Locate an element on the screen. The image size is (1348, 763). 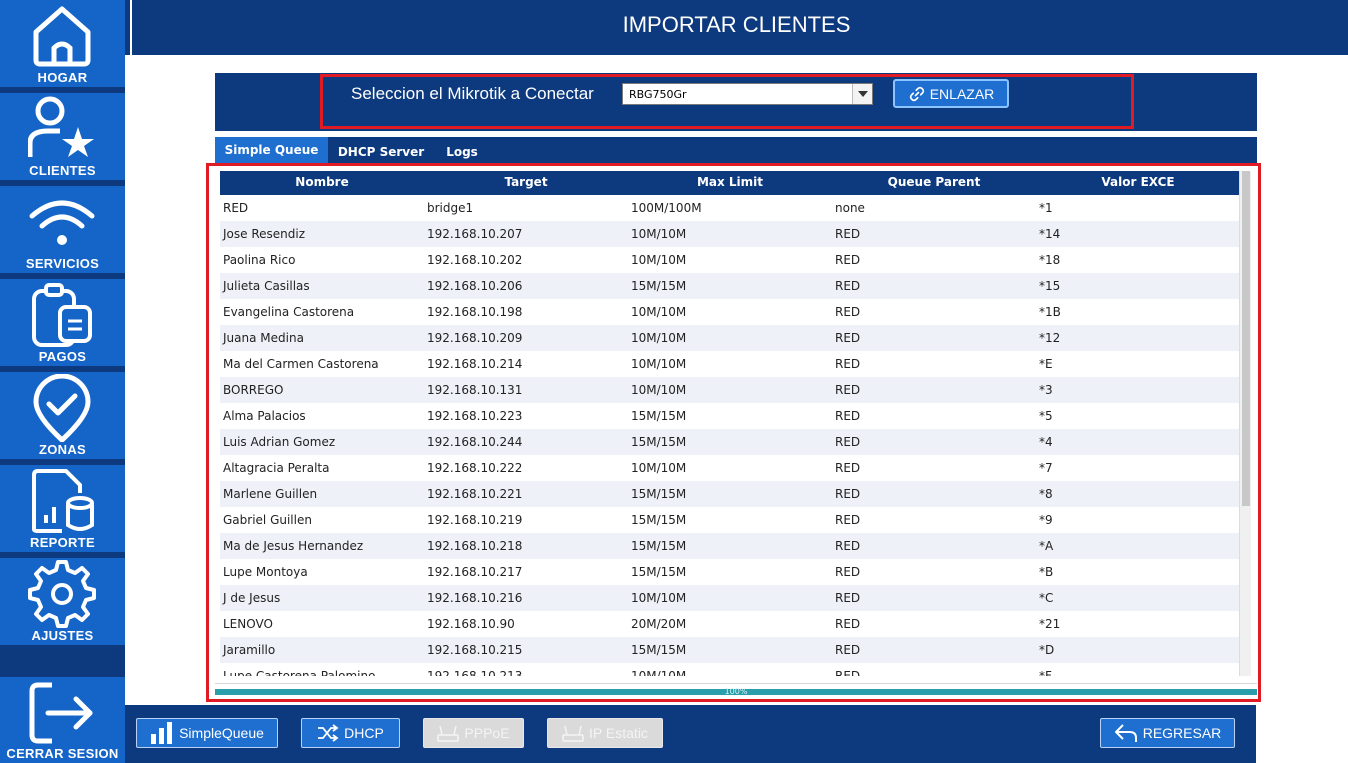
vertical-scrollbar is located at coordinates (1245, 423).